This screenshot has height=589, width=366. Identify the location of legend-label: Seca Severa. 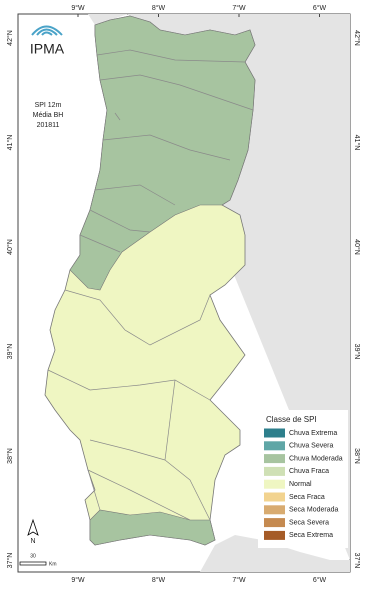
(309, 522).